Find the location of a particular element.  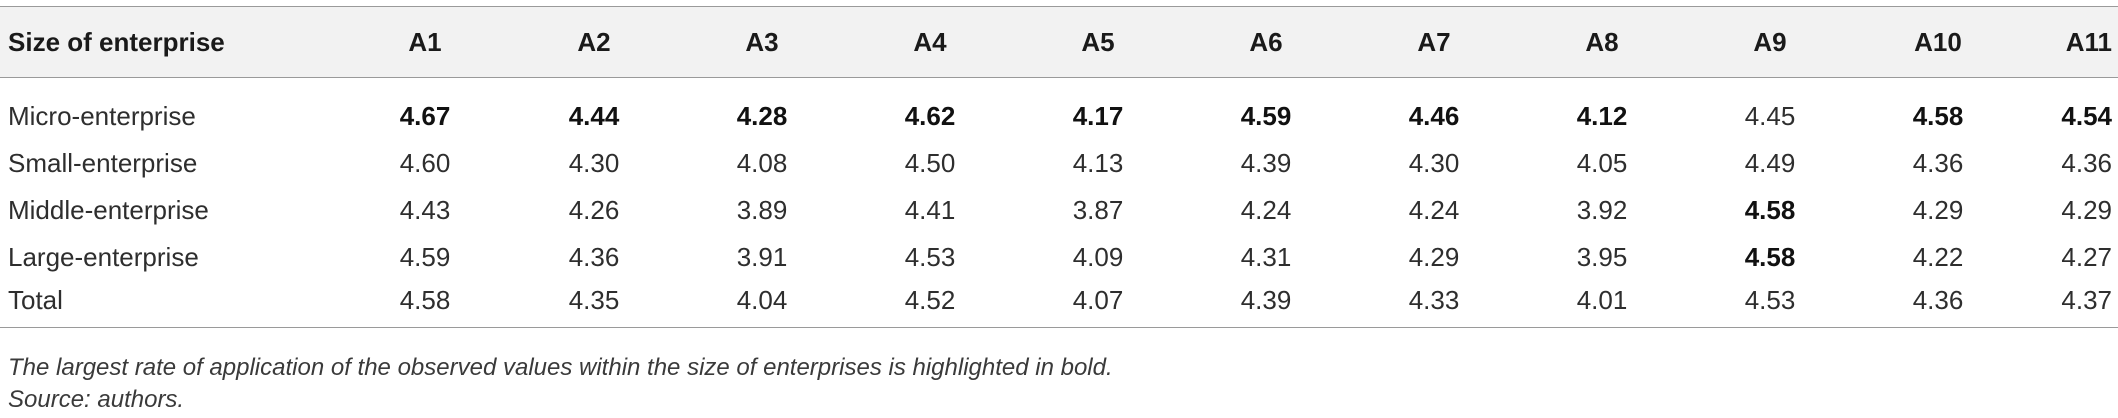

header-a3: A3 is located at coordinates (762, 41).